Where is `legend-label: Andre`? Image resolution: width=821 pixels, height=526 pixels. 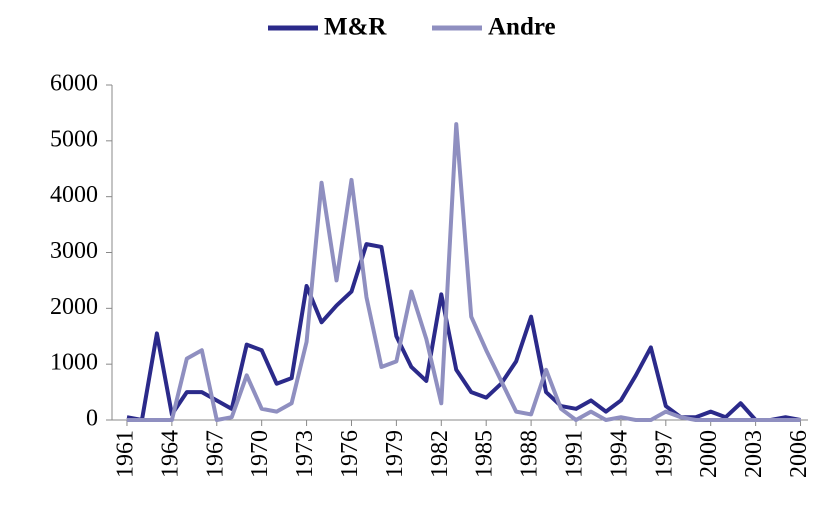 legend-label: Andre is located at coordinates (522, 27).